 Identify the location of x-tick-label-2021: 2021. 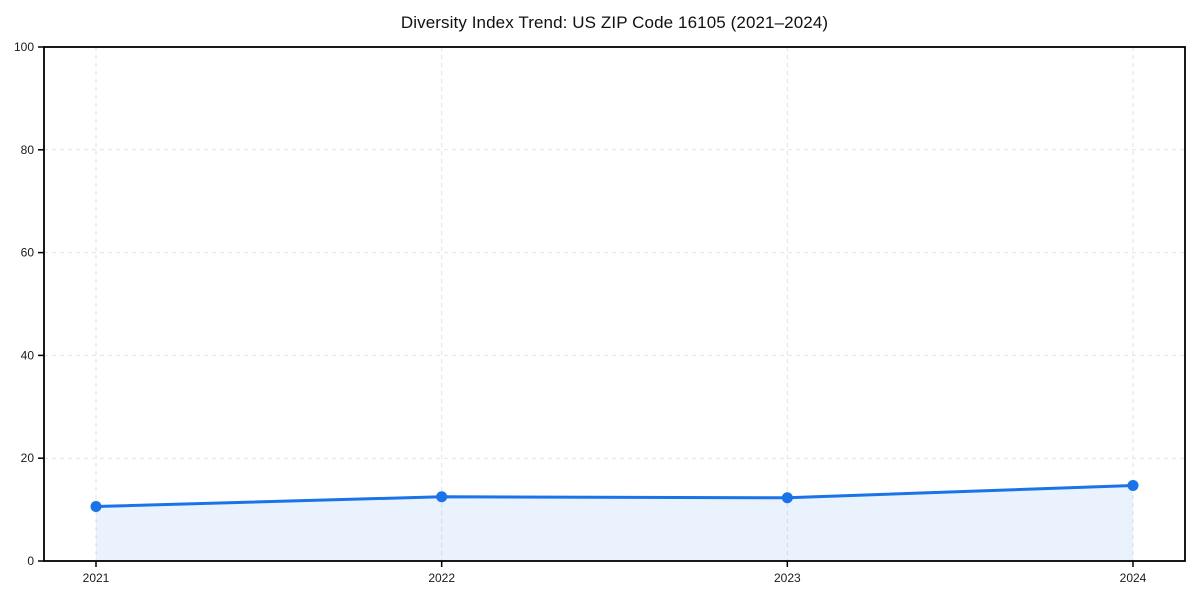
(96, 578).